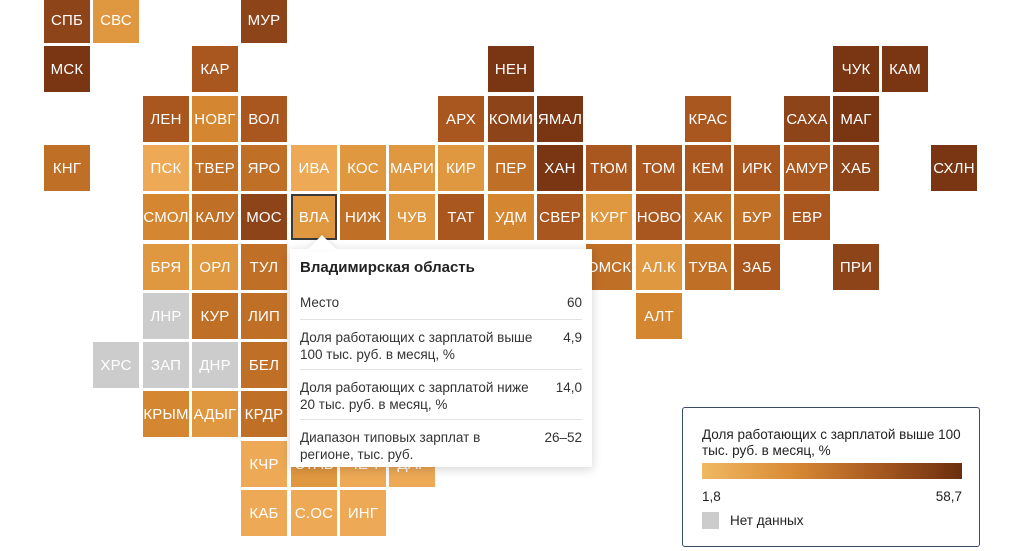 The height and width of the screenshot is (551, 1024). Describe the element at coordinates (322, 242) in the screenshot. I see `tooltip-arrow` at that location.